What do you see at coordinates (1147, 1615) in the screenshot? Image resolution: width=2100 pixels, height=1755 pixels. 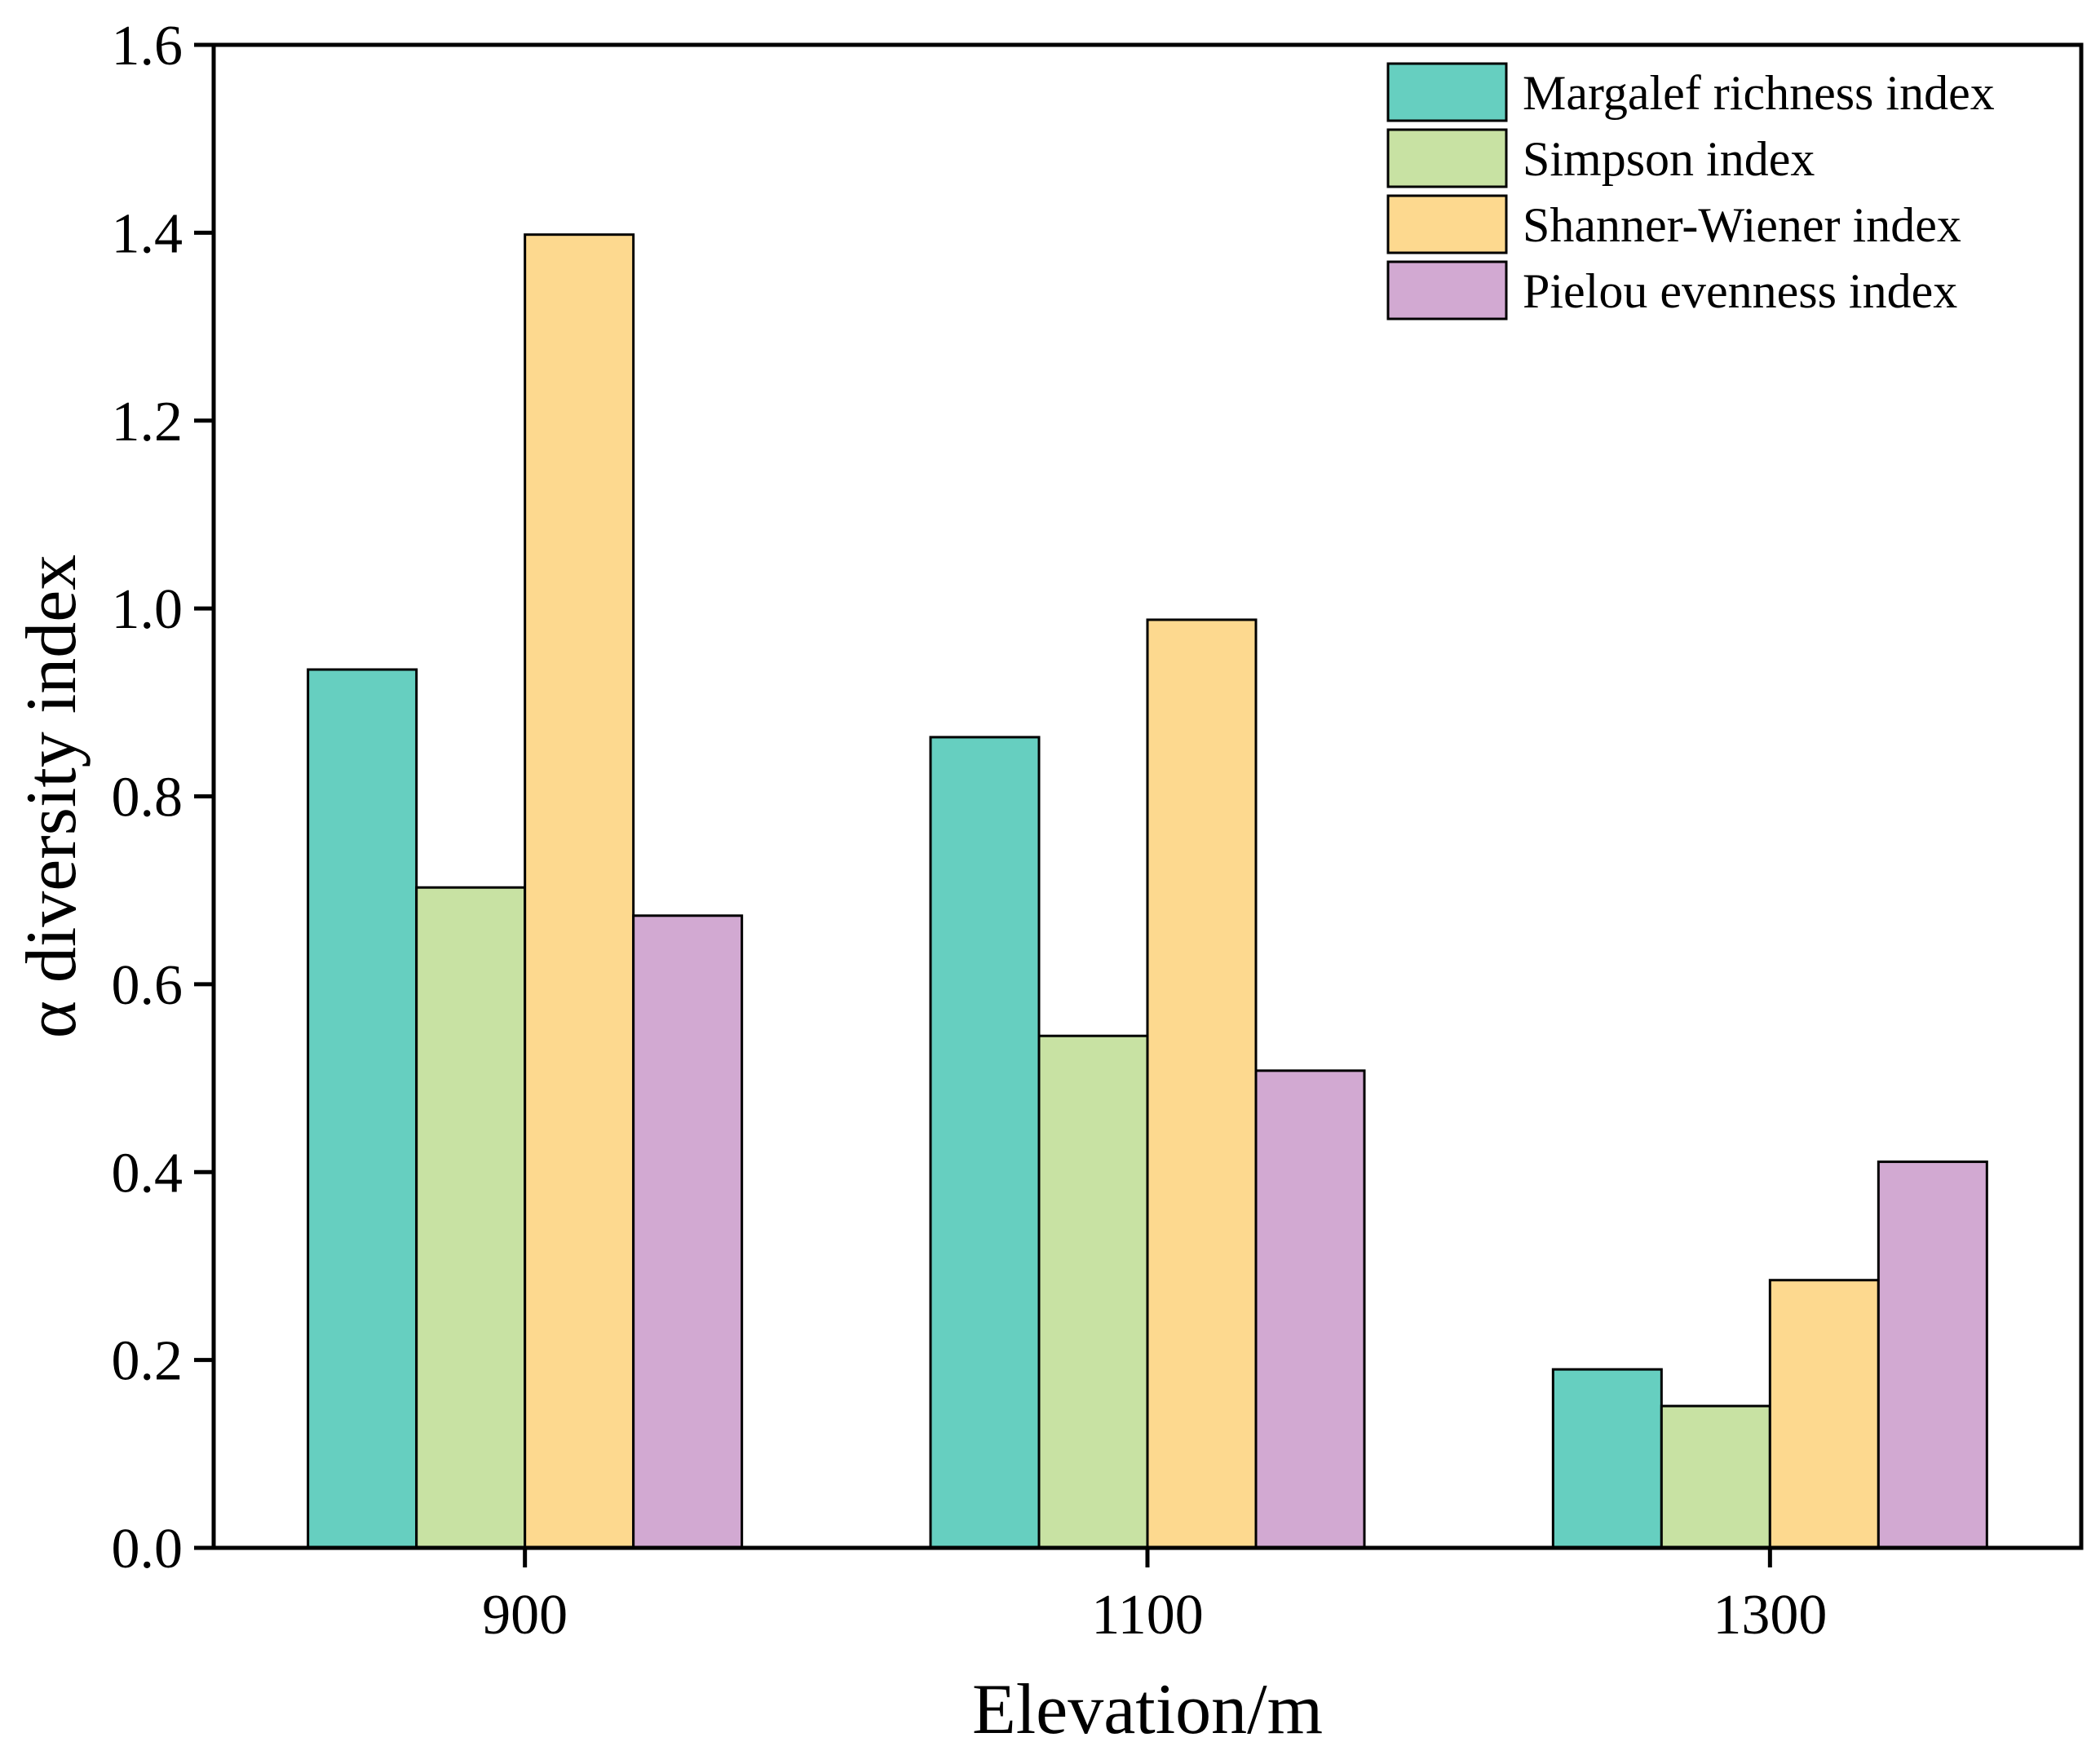 I see `x-tick-label: 1100` at bounding box center [1147, 1615].